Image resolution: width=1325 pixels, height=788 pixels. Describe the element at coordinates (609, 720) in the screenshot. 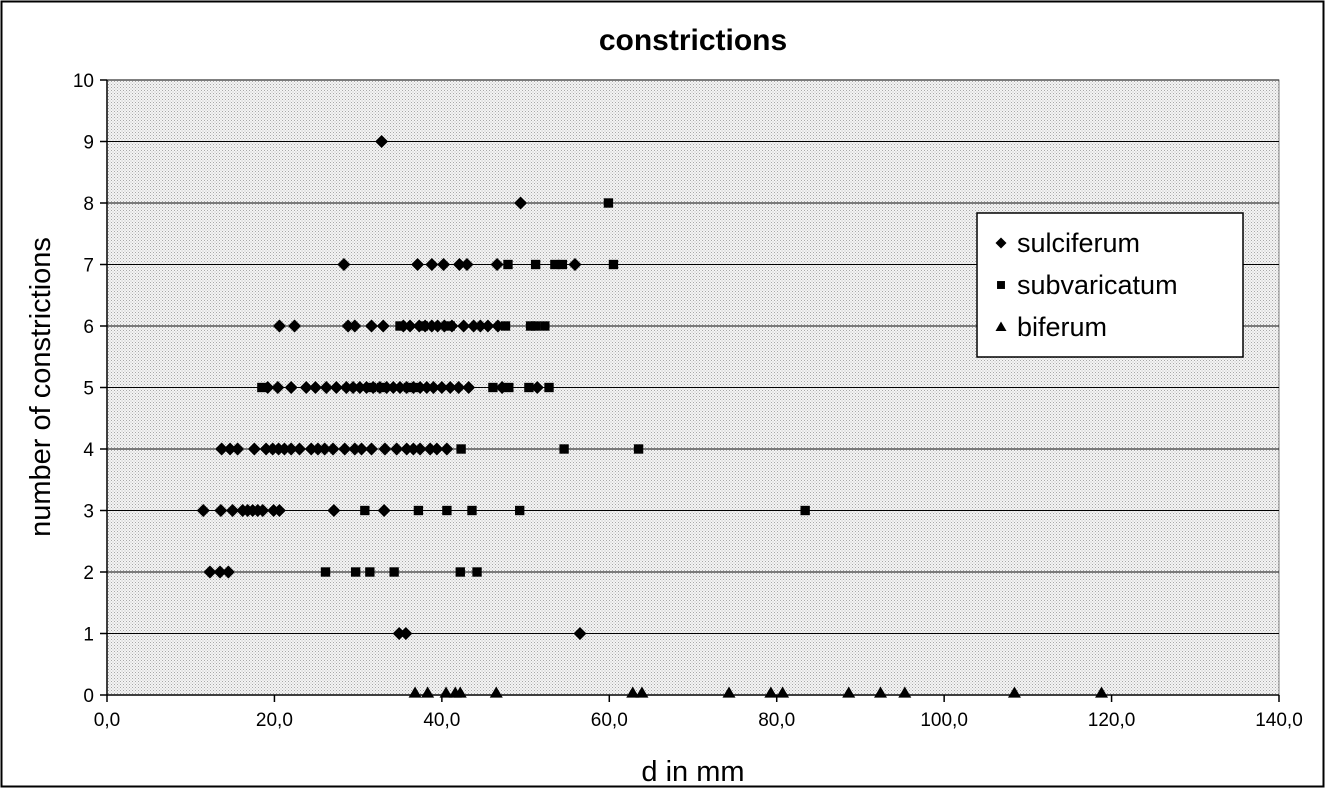

I see `x-tick-label: 60,0` at that location.